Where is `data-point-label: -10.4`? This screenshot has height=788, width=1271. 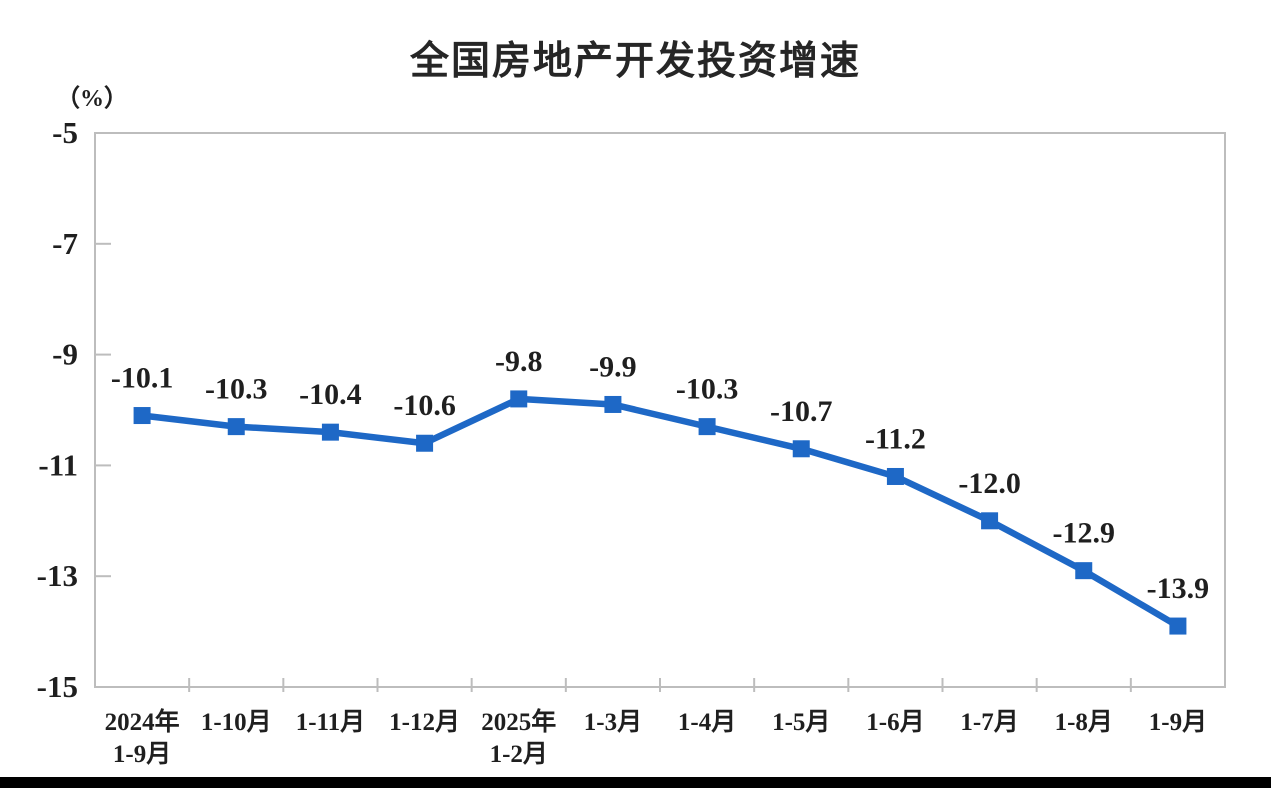
data-point-label: -10.4 is located at coordinates (330, 394).